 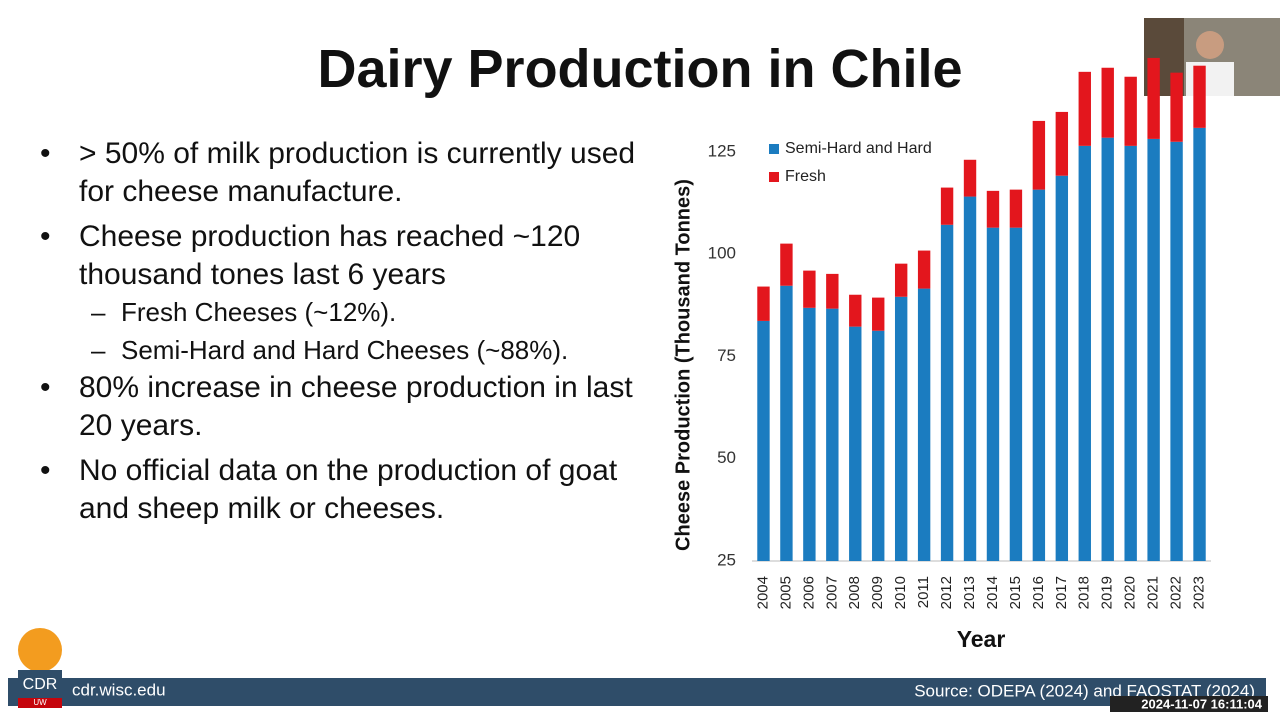 I want to click on x-tick-label: 2017, so click(x=1061, y=592).